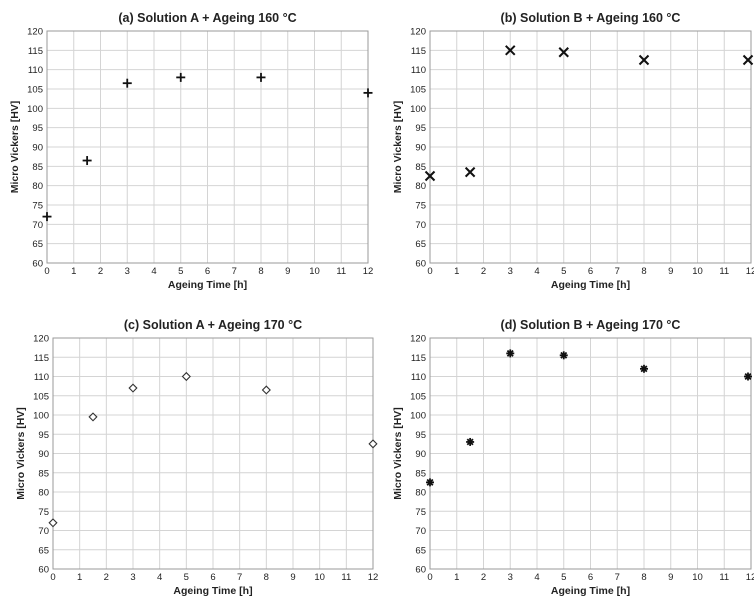  What do you see at coordinates (35, 109) in the screenshot?
I see `y-tick-label-8: 100` at bounding box center [35, 109].